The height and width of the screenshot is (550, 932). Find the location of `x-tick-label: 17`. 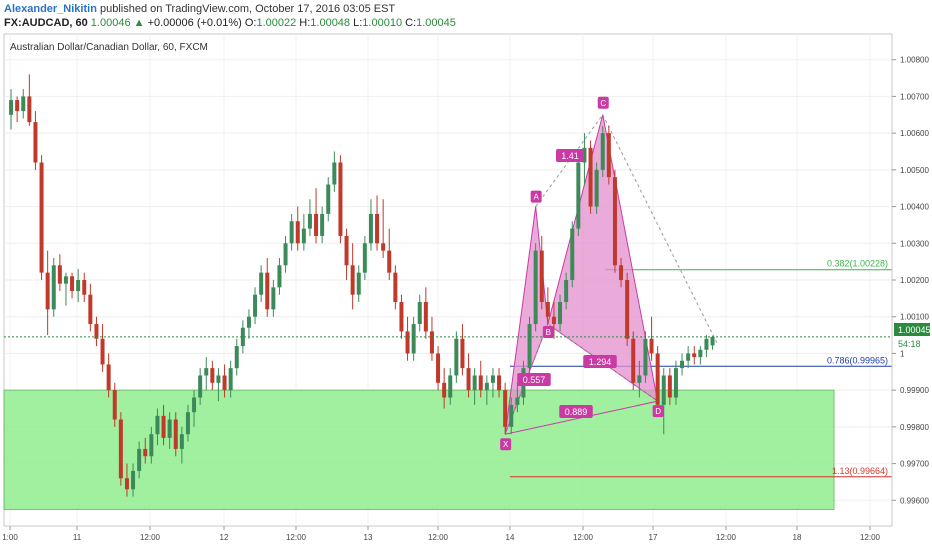

x-tick-label: 17 is located at coordinates (653, 537).